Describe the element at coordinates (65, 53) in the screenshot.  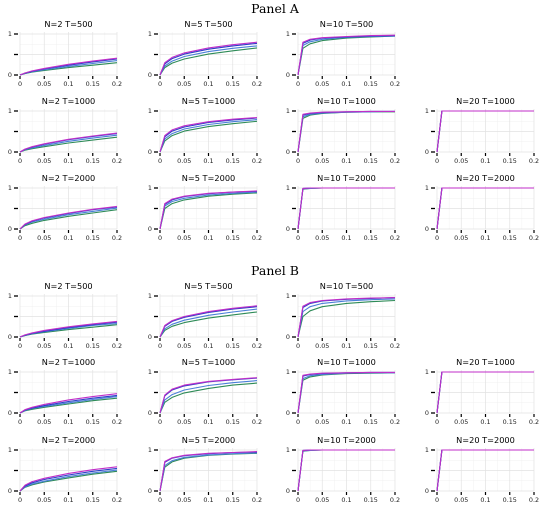
I see `subplot: N=2 T=500 0 1 0 0.05 0.1 0.15 0.2` at that location.